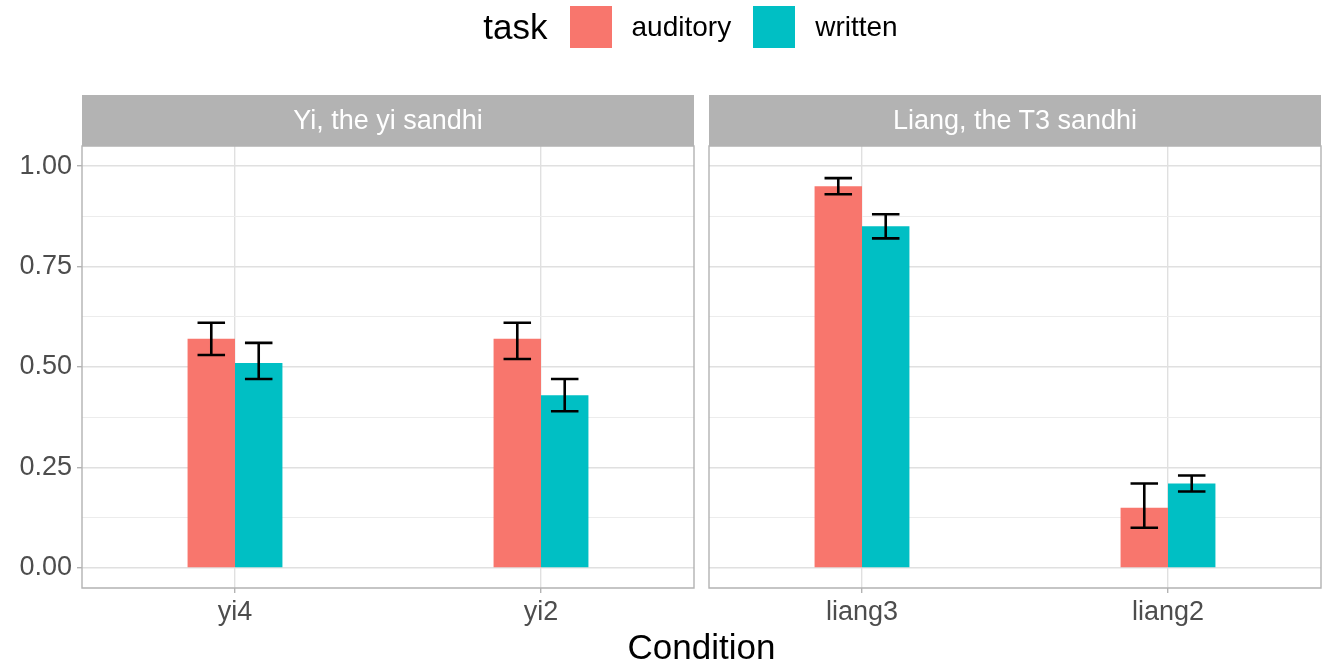  What do you see at coordinates (862, 610) in the screenshot?
I see `x-tick-label: liang3` at bounding box center [862, 610].